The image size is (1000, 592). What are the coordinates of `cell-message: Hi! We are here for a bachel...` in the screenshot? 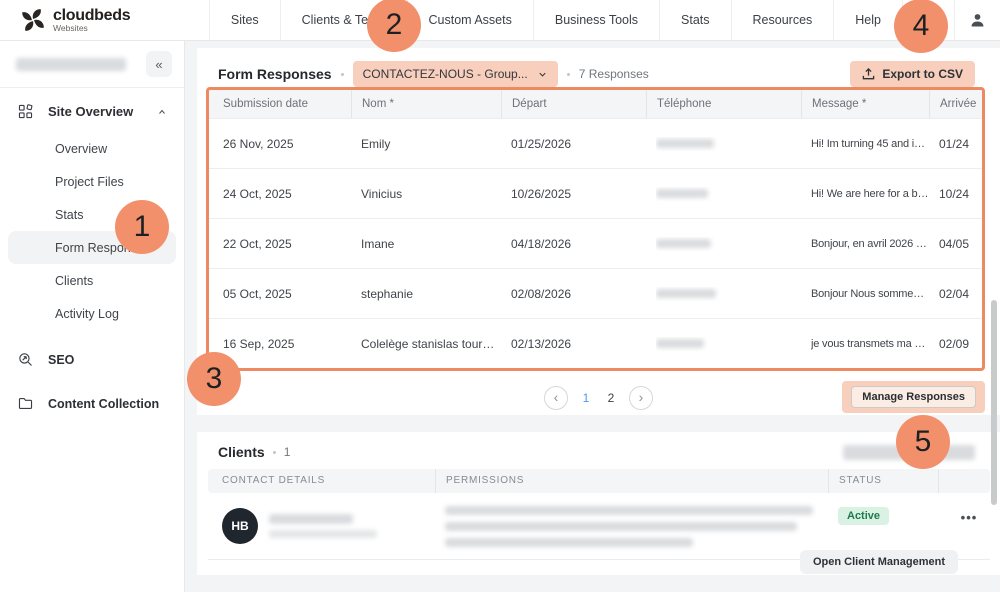 It's located at (875, 193).